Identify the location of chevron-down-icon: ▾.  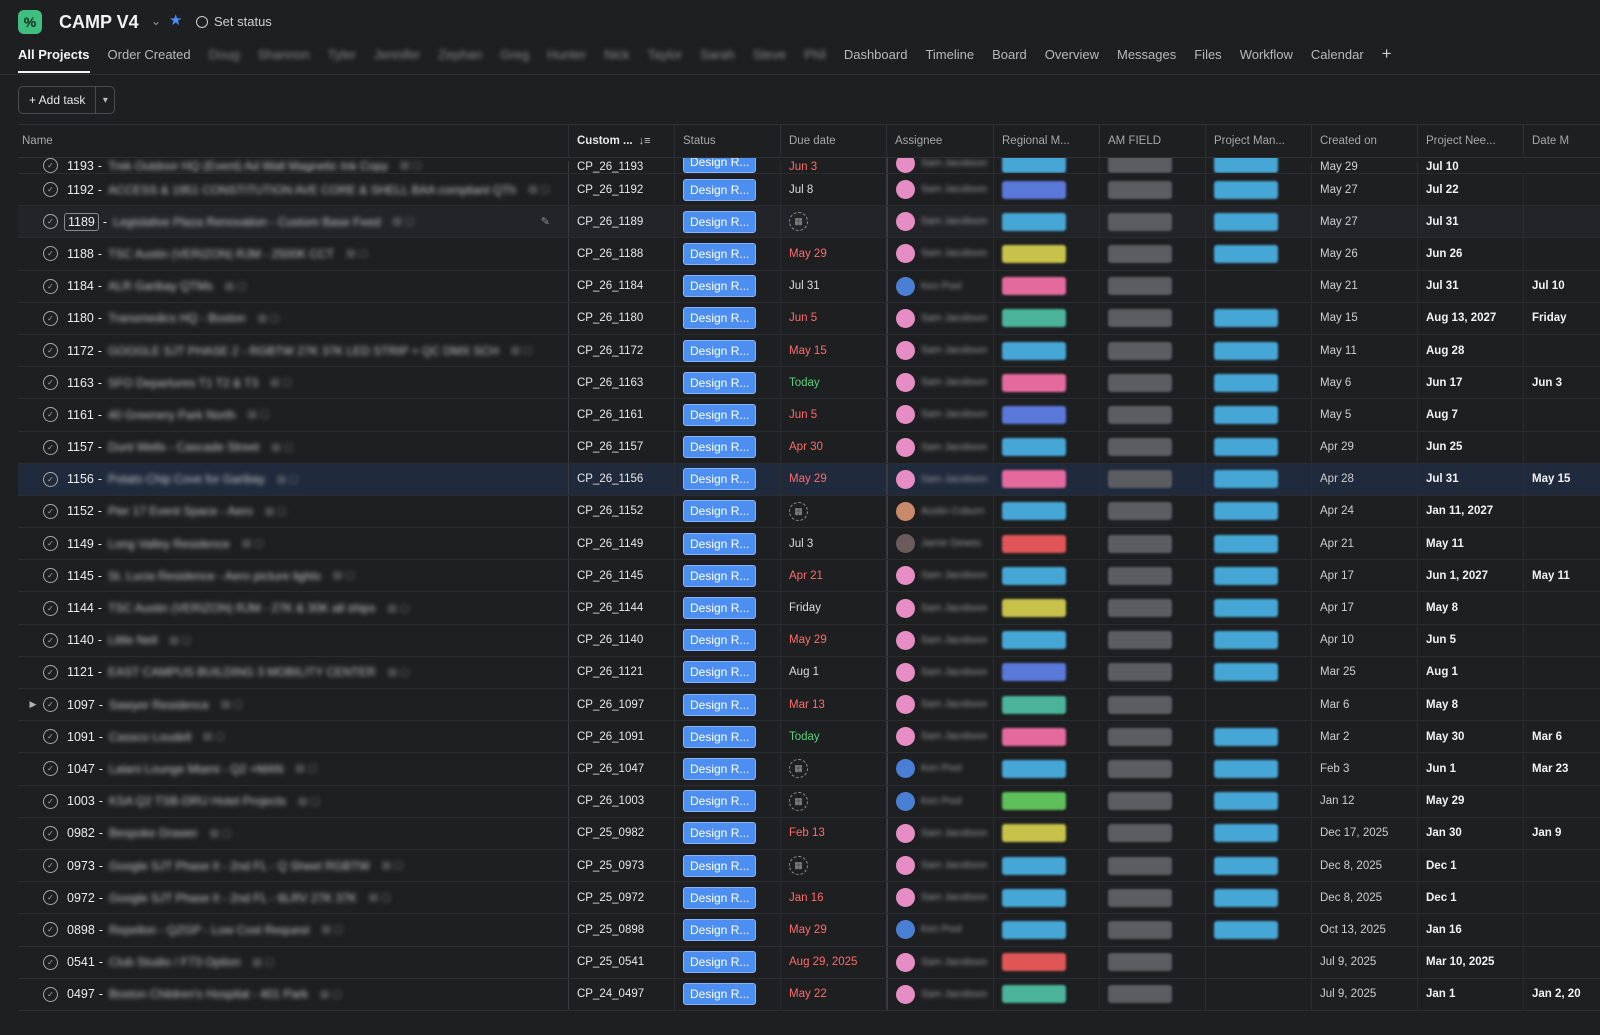
(105, 100).